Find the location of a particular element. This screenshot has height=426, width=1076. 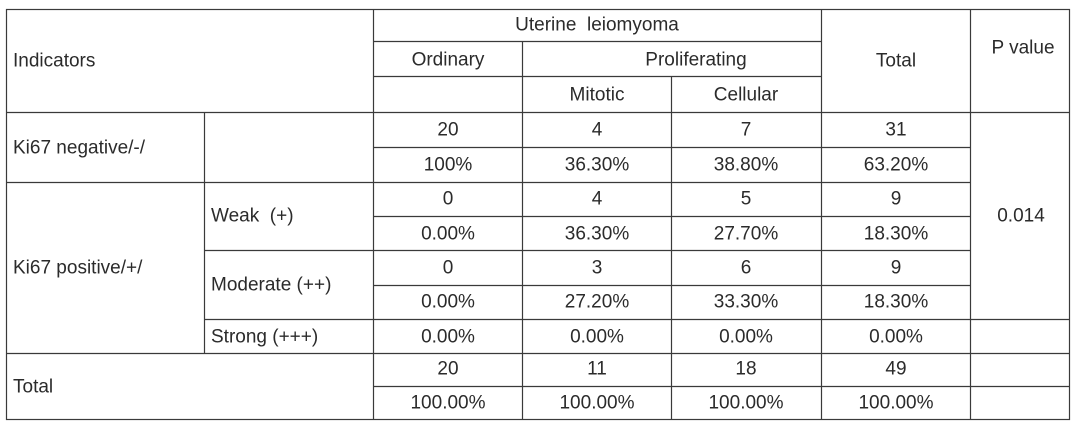

cell-negative-count-ordinary: 20 is located at coordinates (448, 130).